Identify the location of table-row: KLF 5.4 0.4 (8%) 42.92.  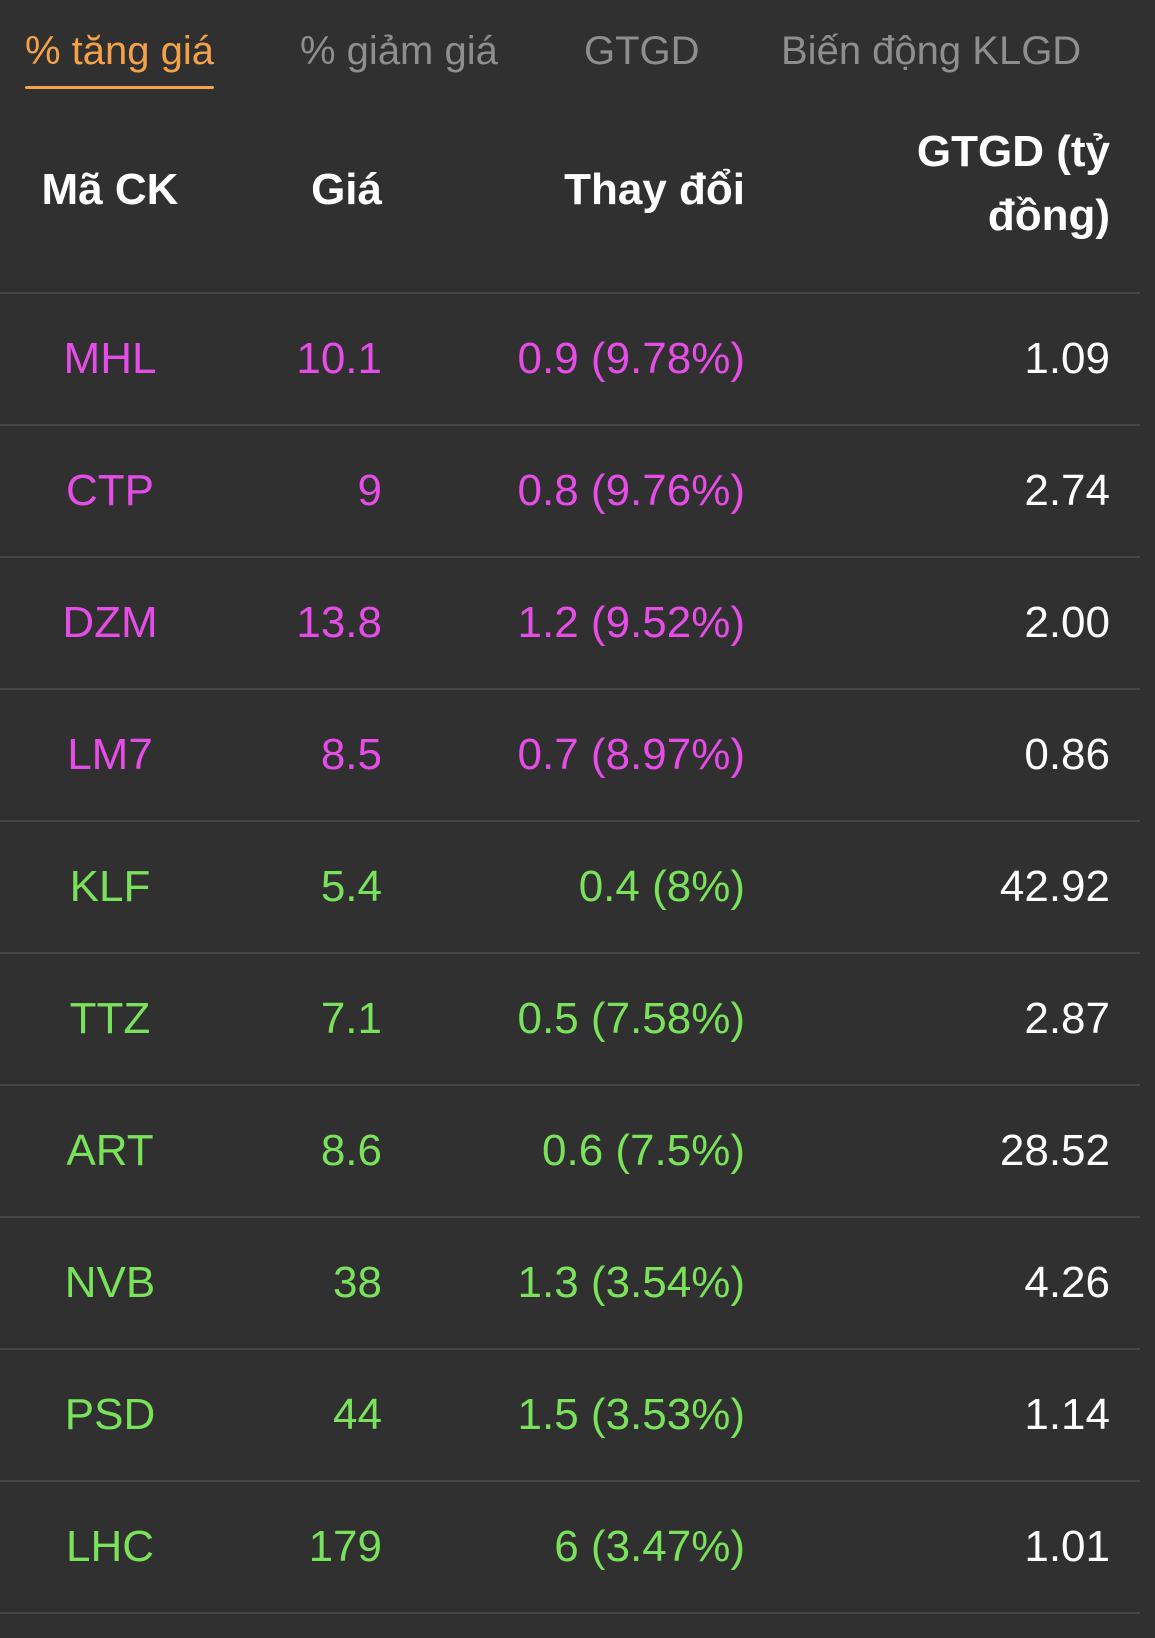
(570, 888).